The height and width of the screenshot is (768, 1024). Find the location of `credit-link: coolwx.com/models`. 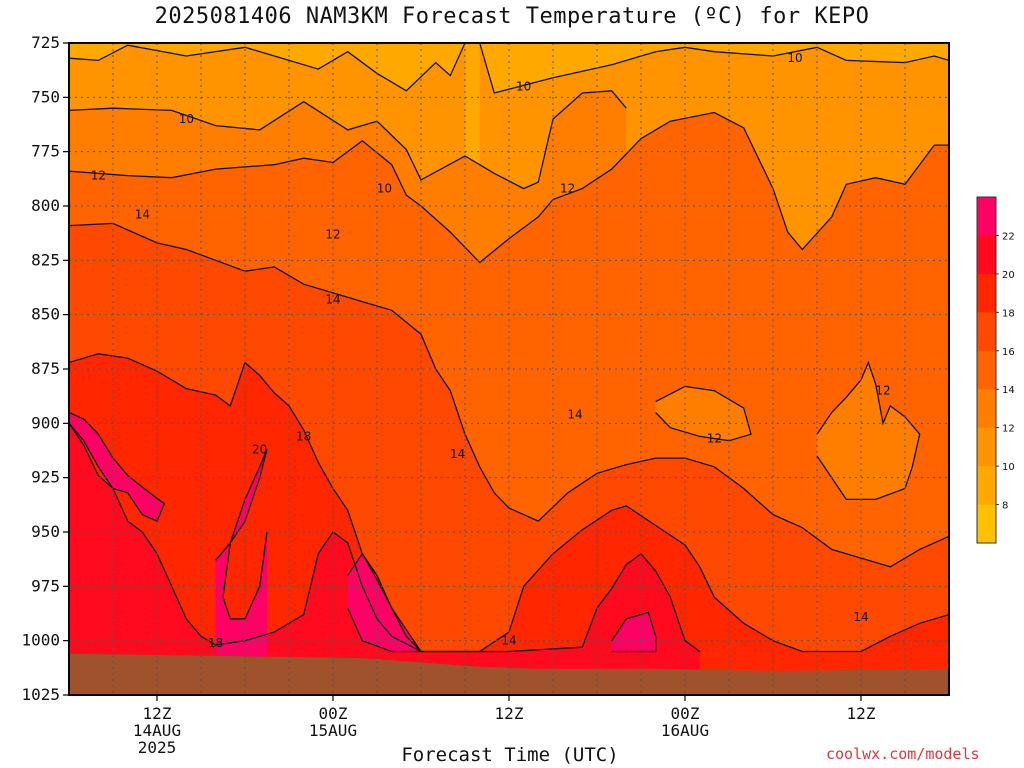

credit-link: coolwx.com/models is located at coordinates (903, 754).